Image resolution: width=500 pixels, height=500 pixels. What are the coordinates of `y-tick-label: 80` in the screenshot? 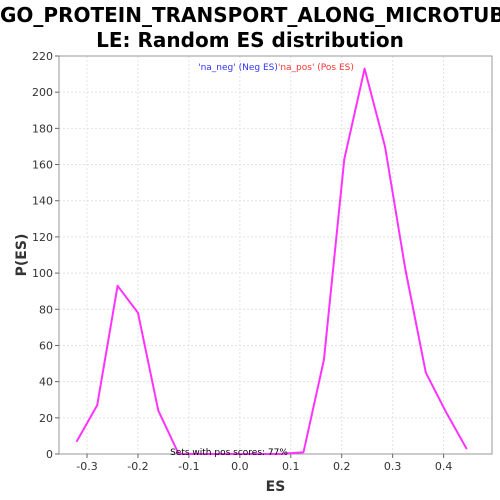 It's located at (46, 309).